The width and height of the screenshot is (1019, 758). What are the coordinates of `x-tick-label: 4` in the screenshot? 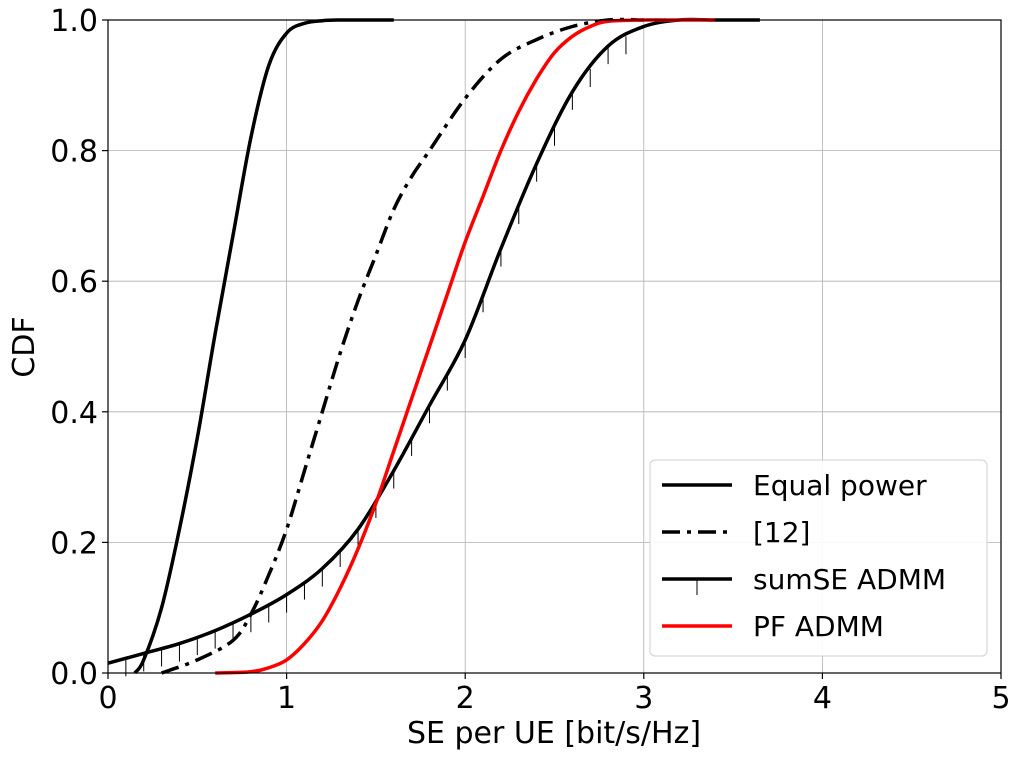 It's located at (822, 698).